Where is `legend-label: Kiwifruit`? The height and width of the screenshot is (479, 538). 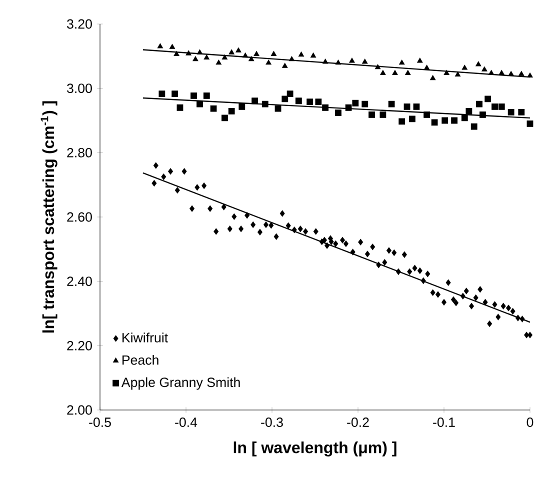
legend-label: Kiwifruit is located at coordinates (145, 337).